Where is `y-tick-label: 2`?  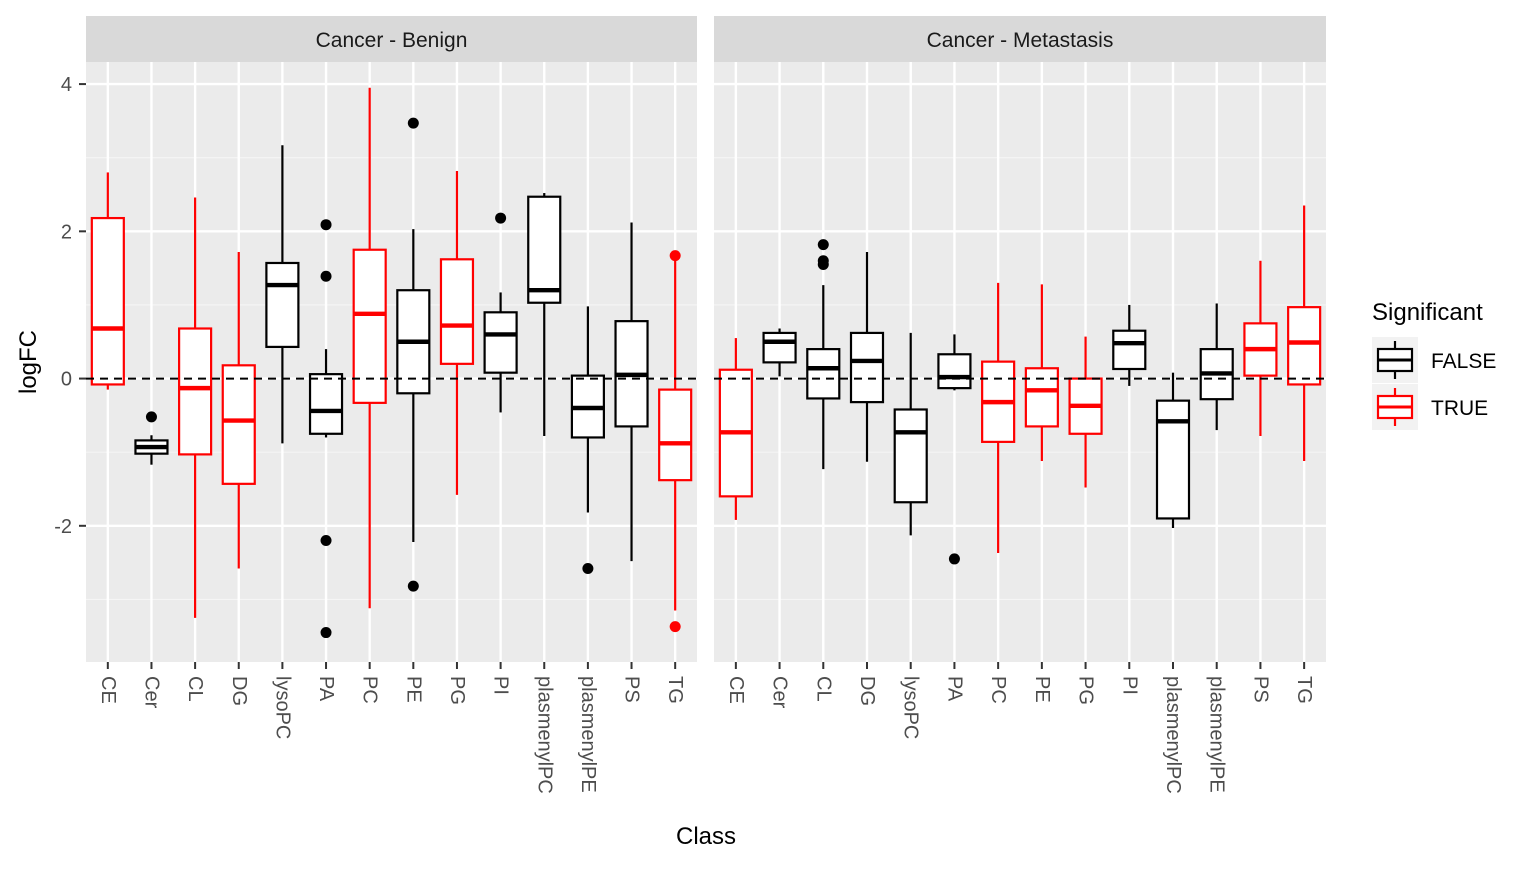 y-tick-label: 2 is located at coordinates (66, 232).